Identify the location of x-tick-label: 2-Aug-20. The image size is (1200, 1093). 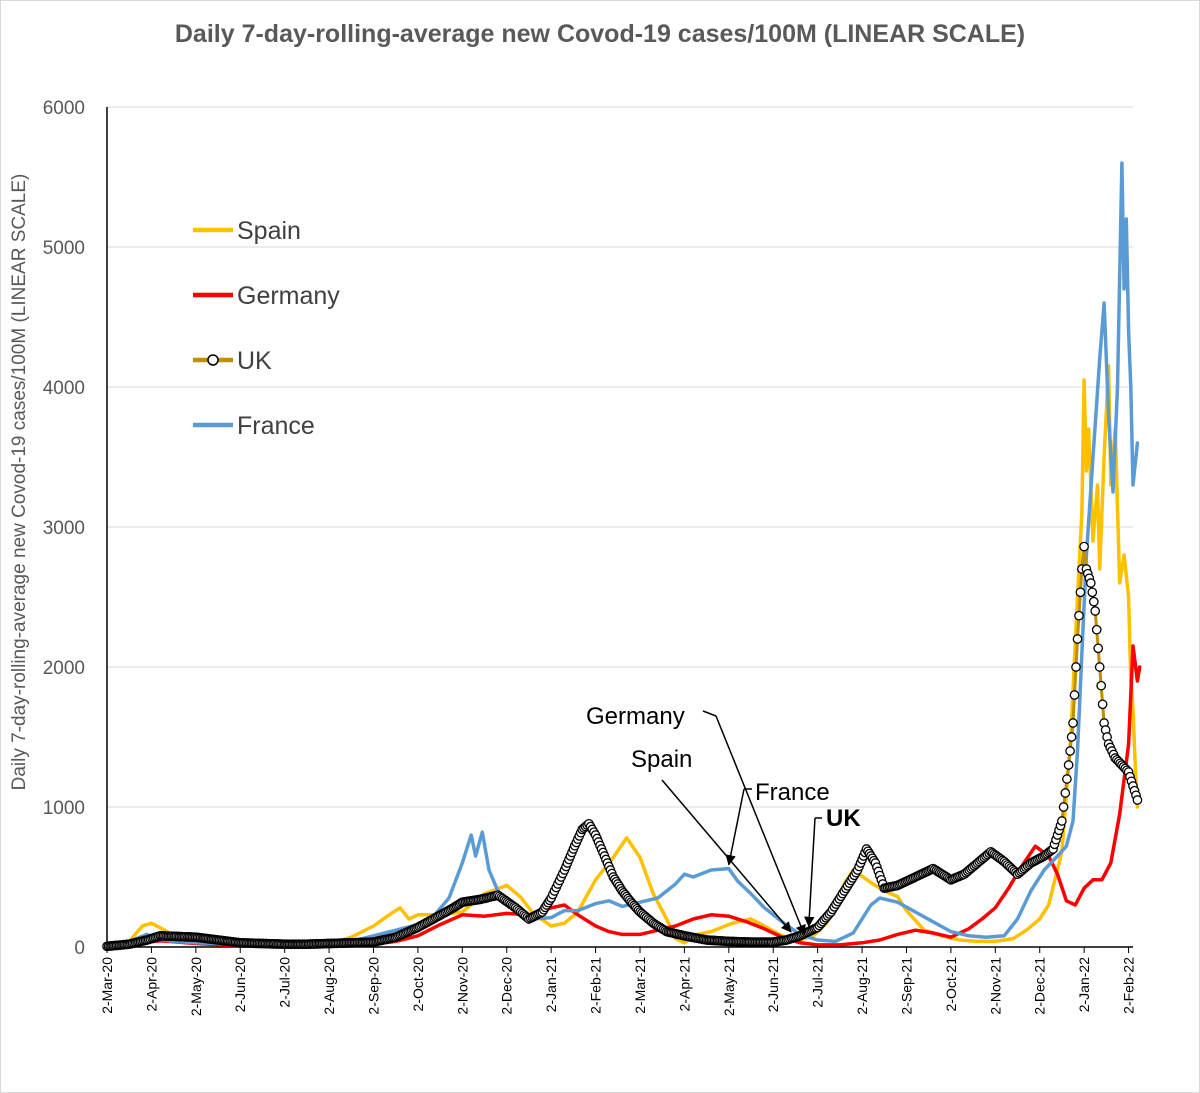
(329, 986).